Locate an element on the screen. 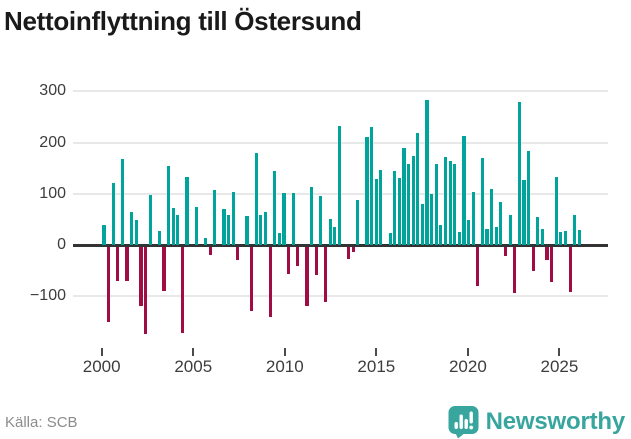  bar-2023-q2 is located at coordinates (533, 259).